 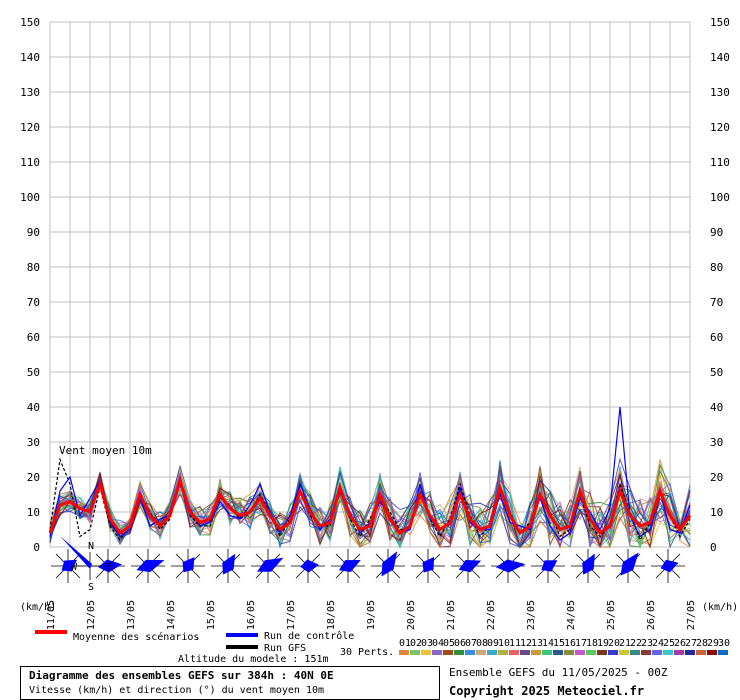 What do you see at coordinates (720, 197) in the screenshot?
I see `y-tick-label: 100` at bounding box center [720, 197].